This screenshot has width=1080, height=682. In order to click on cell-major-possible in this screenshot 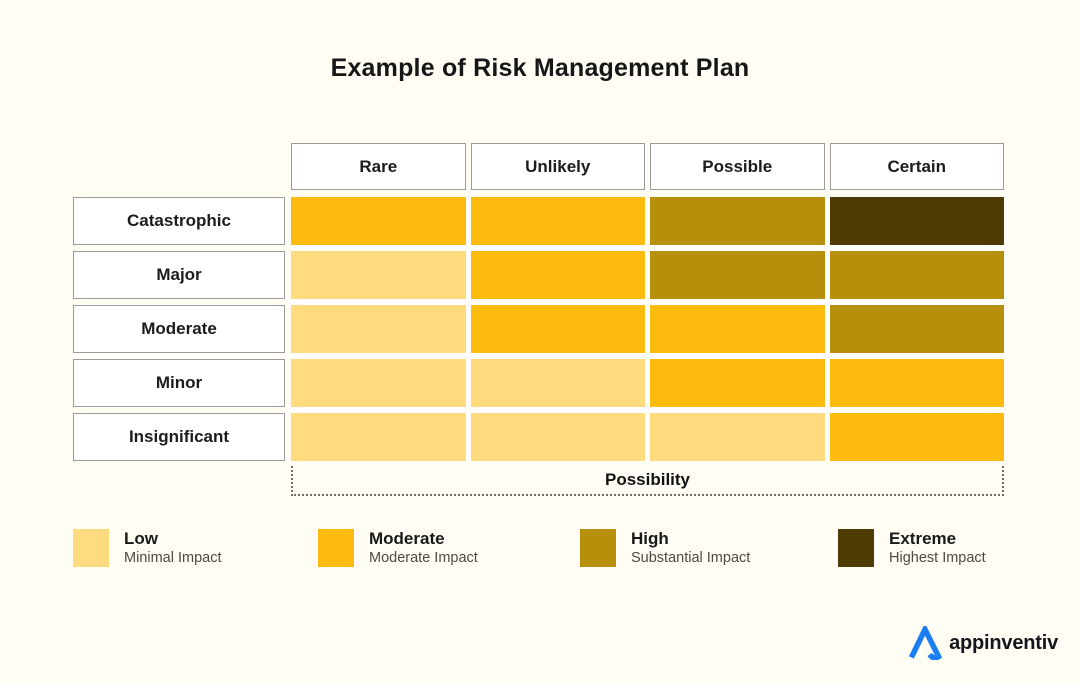, I will do `click(737, 275)`.